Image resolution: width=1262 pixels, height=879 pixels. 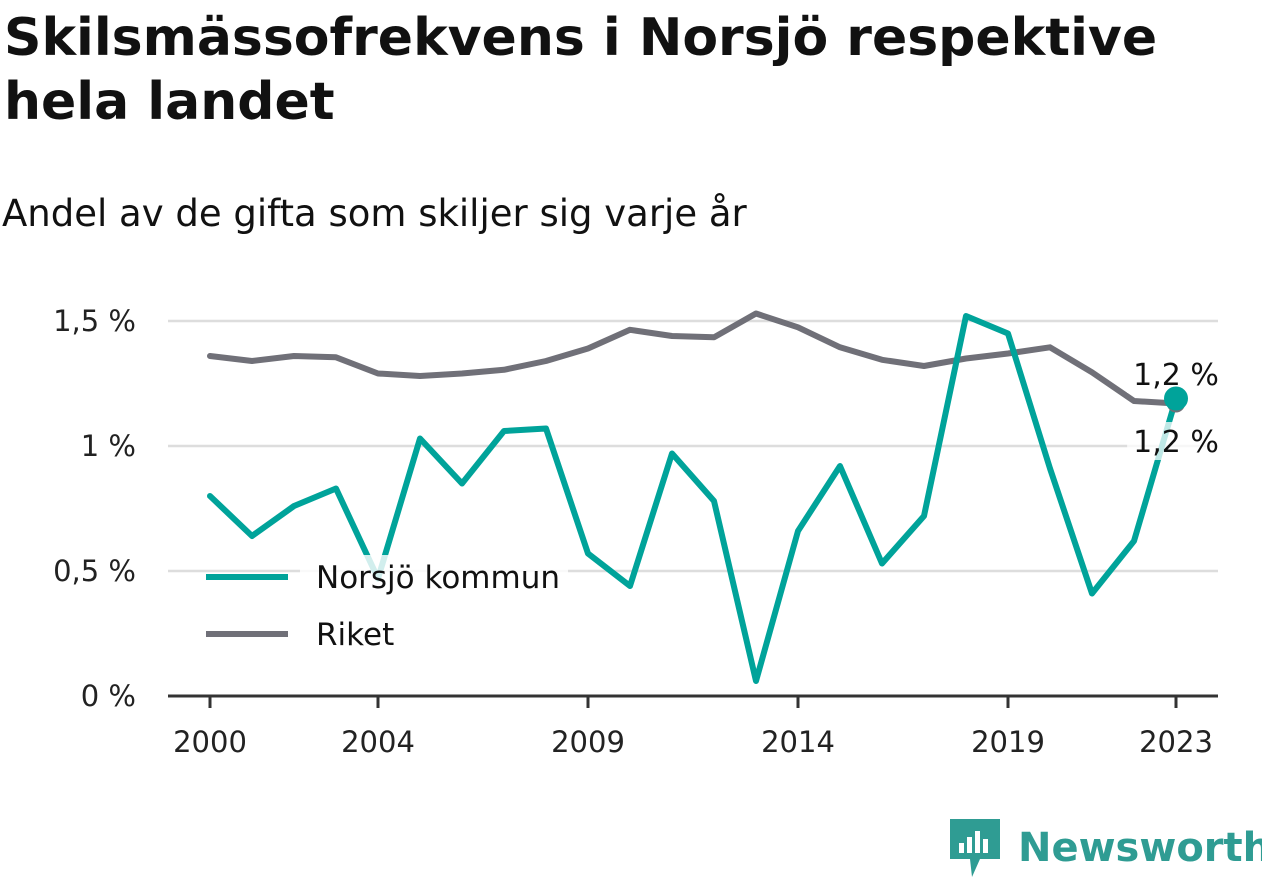 What do you see at coordinates (94, 321) in the screenshot?
I see `y-tick-label: 1,5 %` at bounding box center [94, 321].